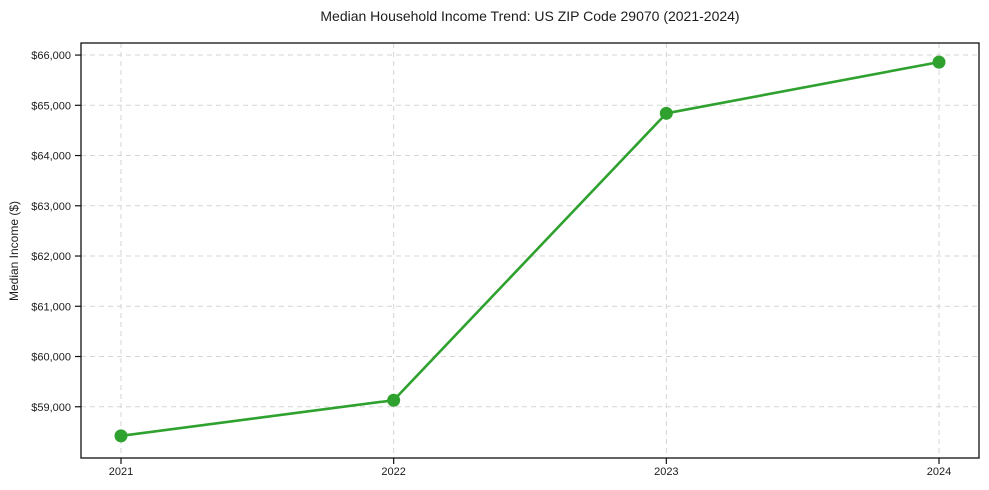 The image size is (989, 490). Describe the element at coordinates (51, 157) in the screenshot. I see `y-tick-label: $64,000` at that location.